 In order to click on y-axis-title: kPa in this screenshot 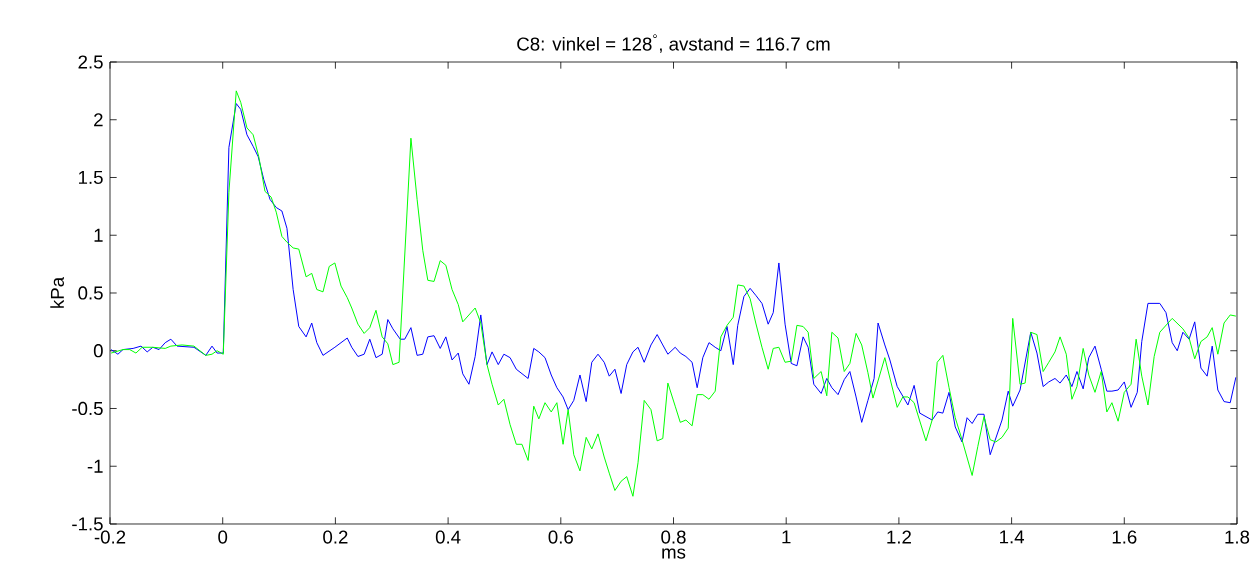, I will do `click(57, 292)`.